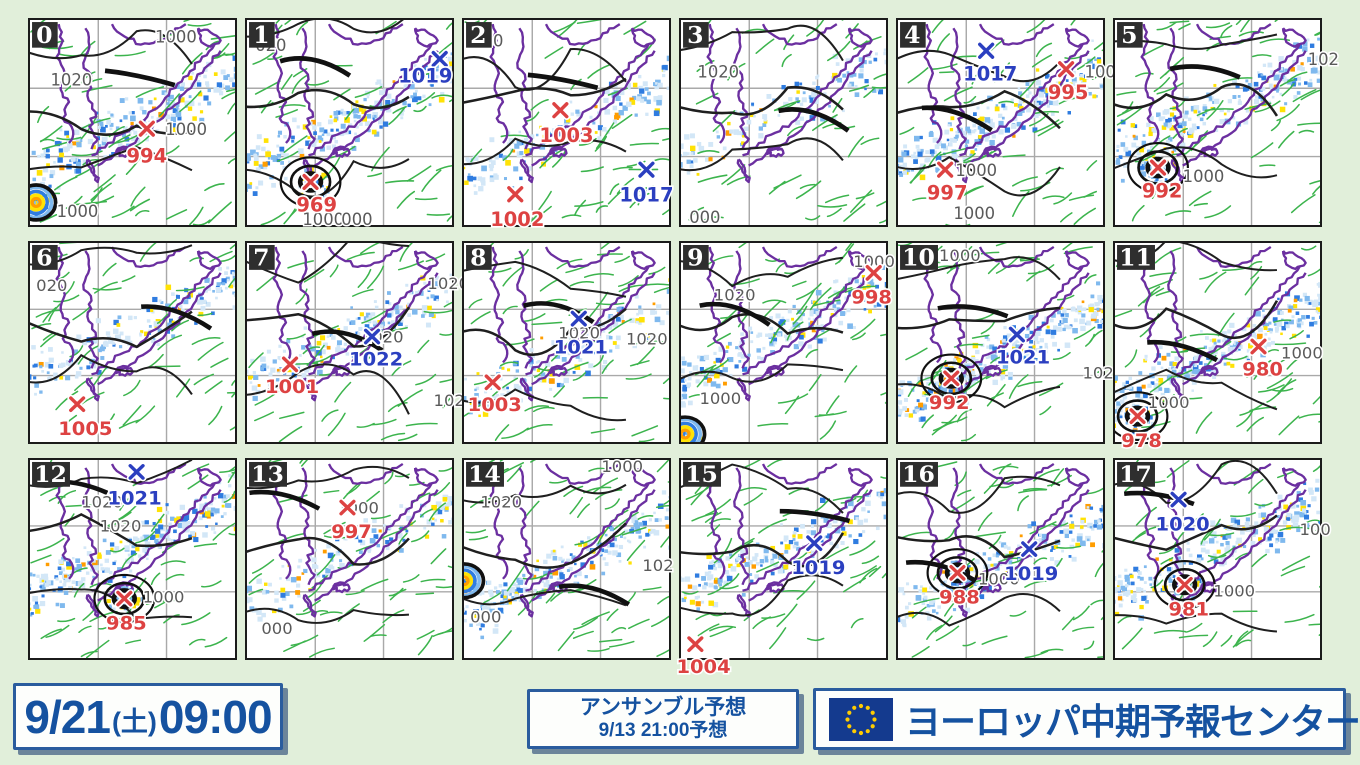  I want to click on svg-text: 11, so click(1135, 258).